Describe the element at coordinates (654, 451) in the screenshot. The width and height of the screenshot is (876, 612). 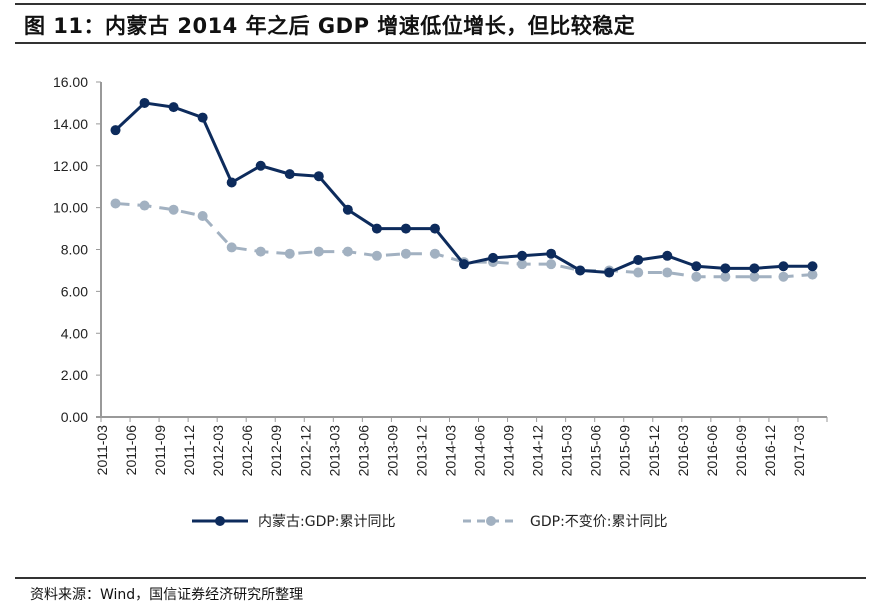
I see `x-tick-label: 2015-12` at that location.